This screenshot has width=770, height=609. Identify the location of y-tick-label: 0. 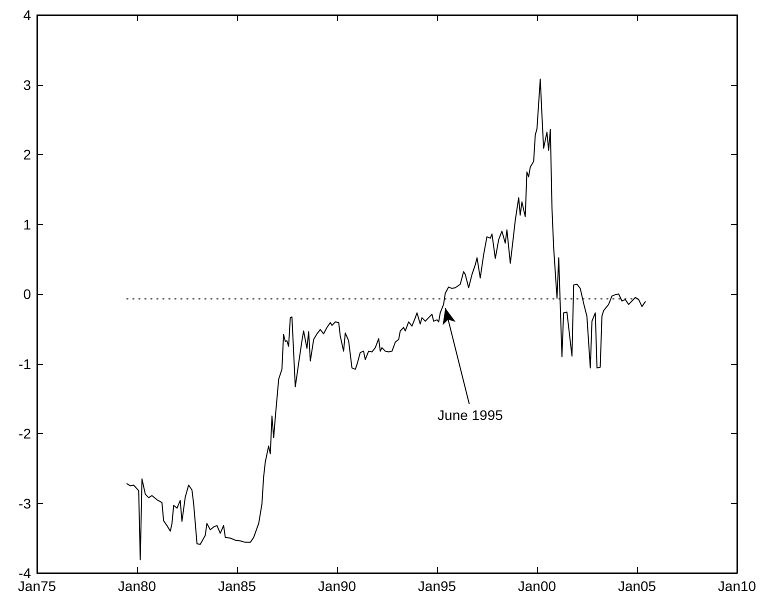
(27, 294).